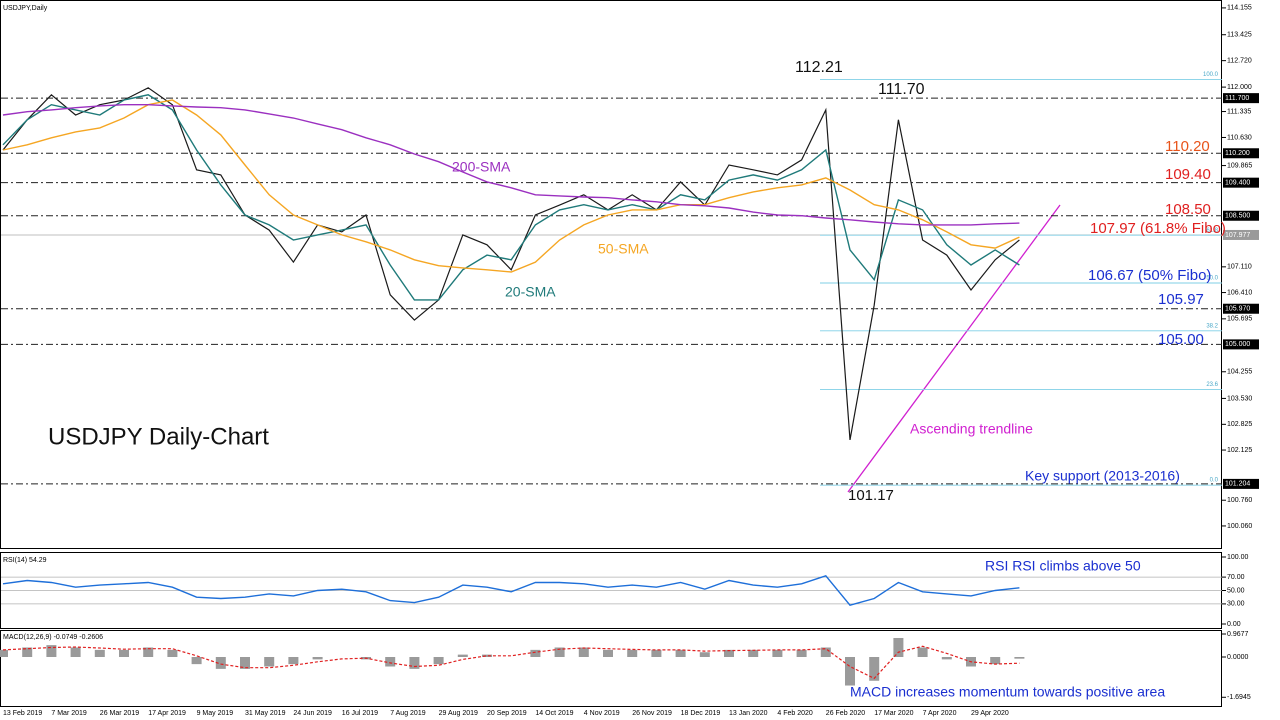  What do you see at coordinates (623, 249) in the screenshot?
I see `series-label: 50-SMA` at bounding box center [623, 249].